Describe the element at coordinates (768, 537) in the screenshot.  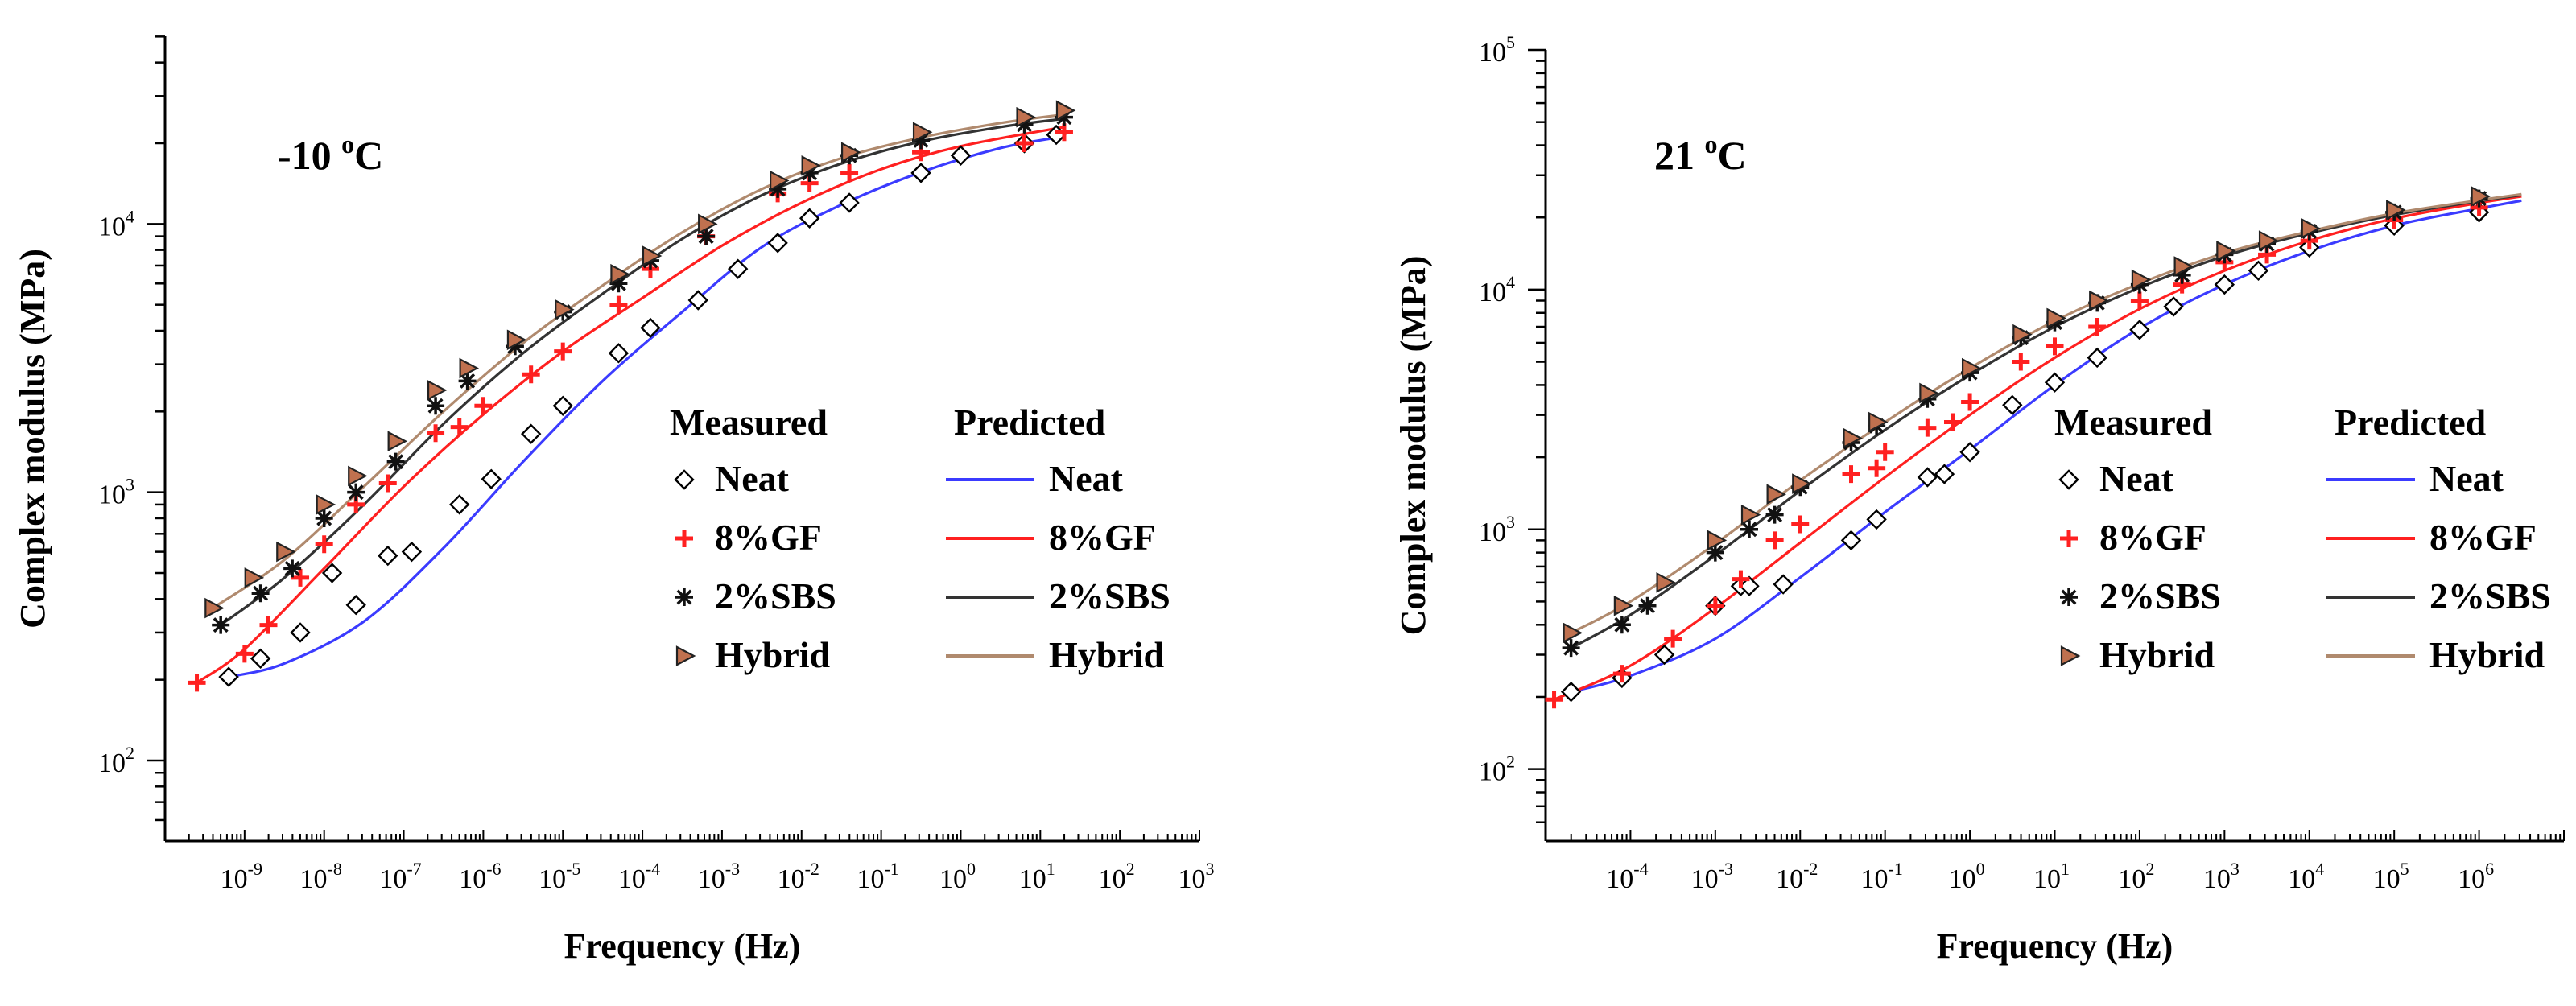
I see `legend-measured-label: 8%GF` at that location.